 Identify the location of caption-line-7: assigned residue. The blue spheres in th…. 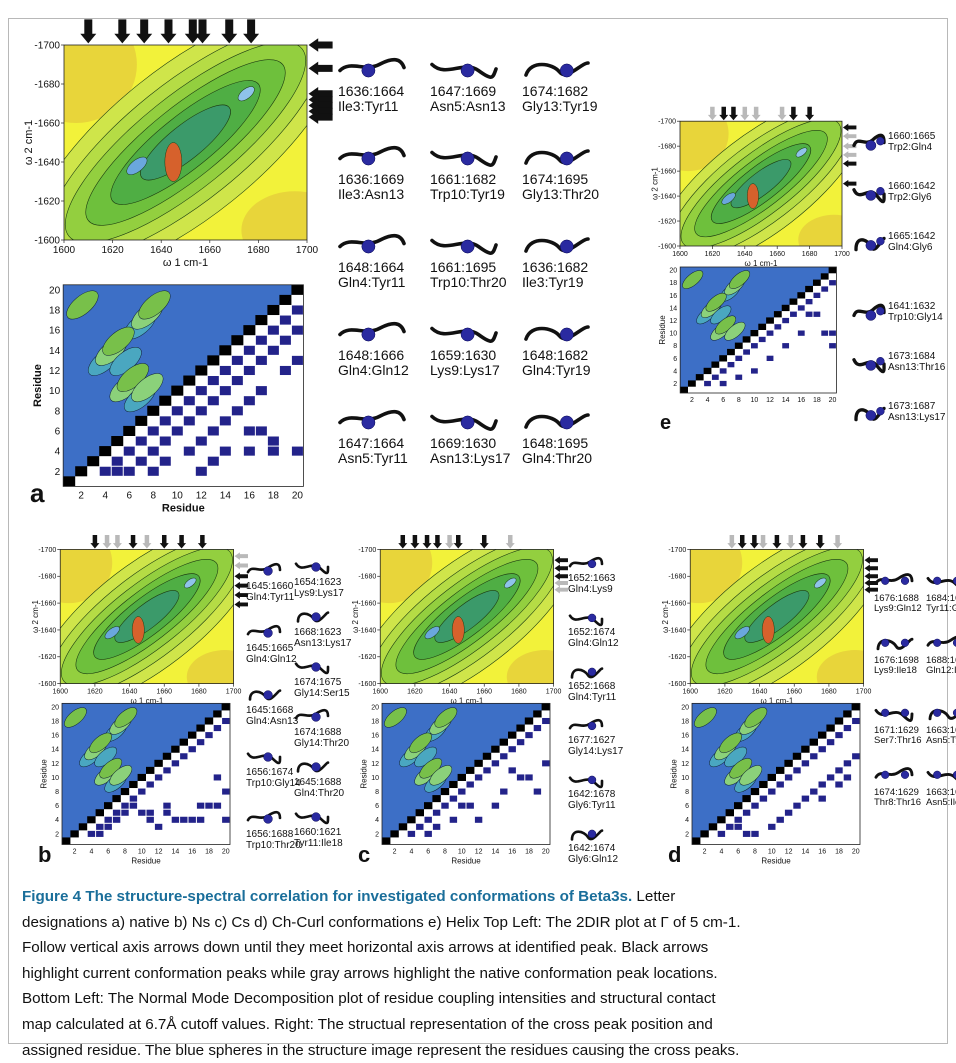
(381, 1050).